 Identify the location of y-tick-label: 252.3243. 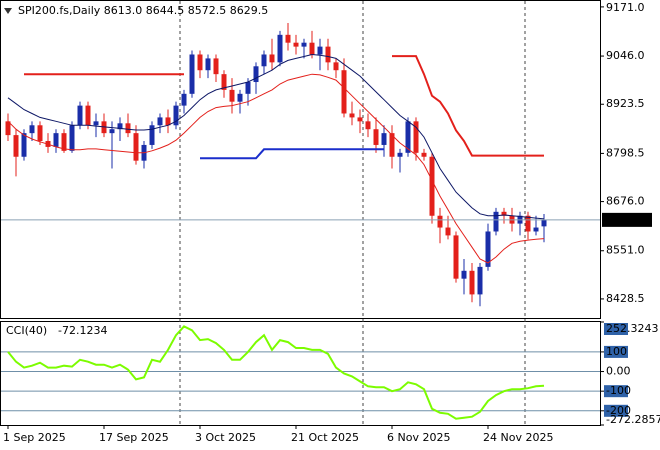
(632, 328).